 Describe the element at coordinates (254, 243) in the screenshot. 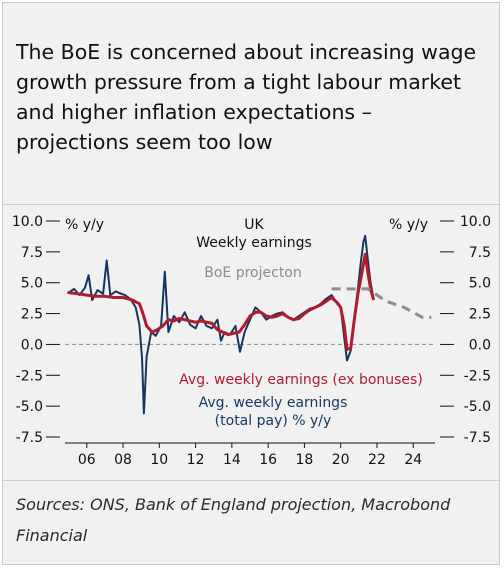

I see `chart-title-line-2: Weekly earnings` at that location.